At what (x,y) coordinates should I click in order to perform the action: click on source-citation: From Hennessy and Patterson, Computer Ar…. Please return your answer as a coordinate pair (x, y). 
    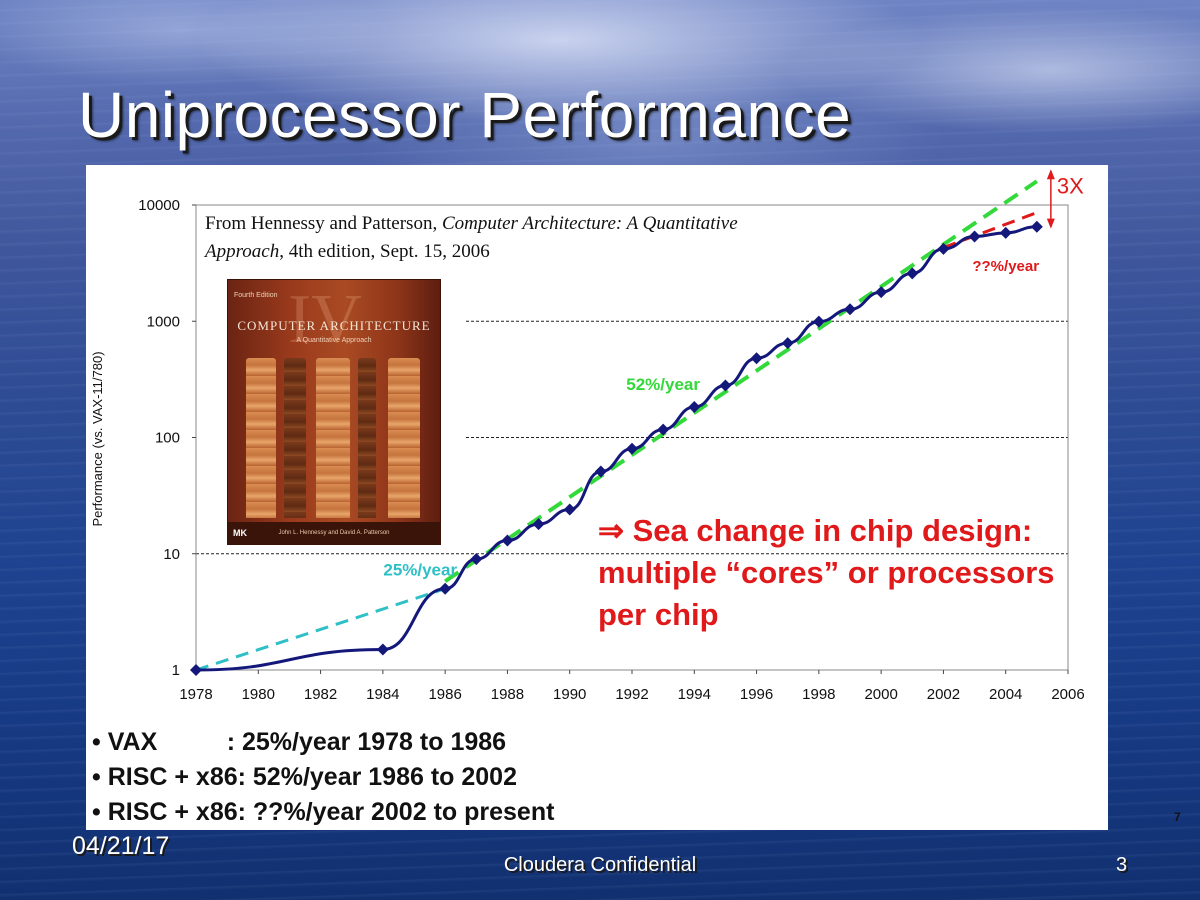
    Looking at the image, I should click on (505, 238).